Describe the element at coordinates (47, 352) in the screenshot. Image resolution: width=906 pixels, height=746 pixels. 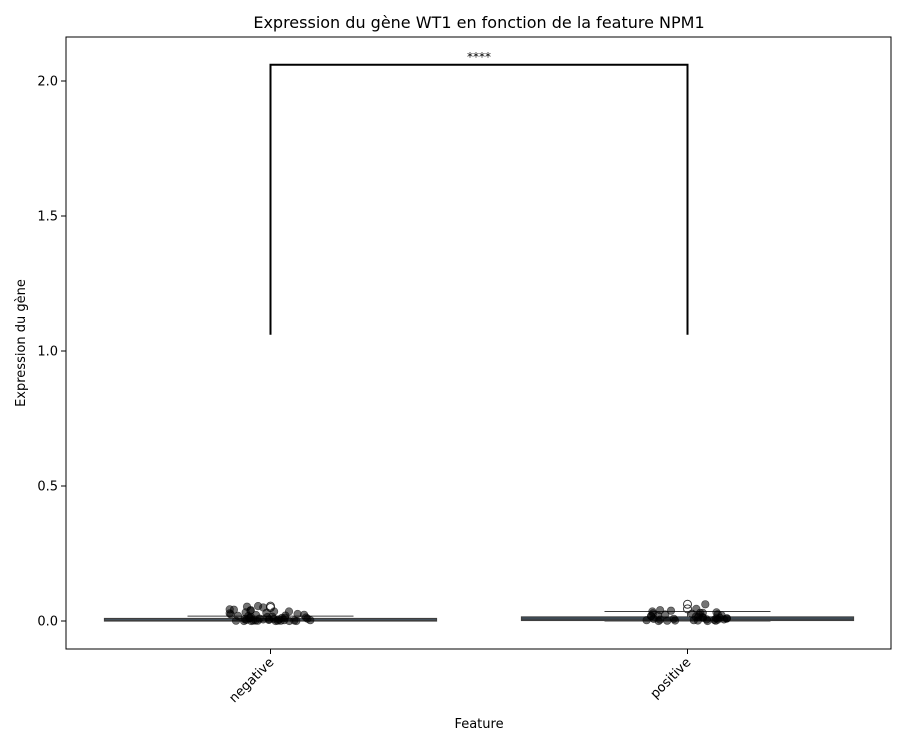
I see `y-tick-label: 1.0` at that location.